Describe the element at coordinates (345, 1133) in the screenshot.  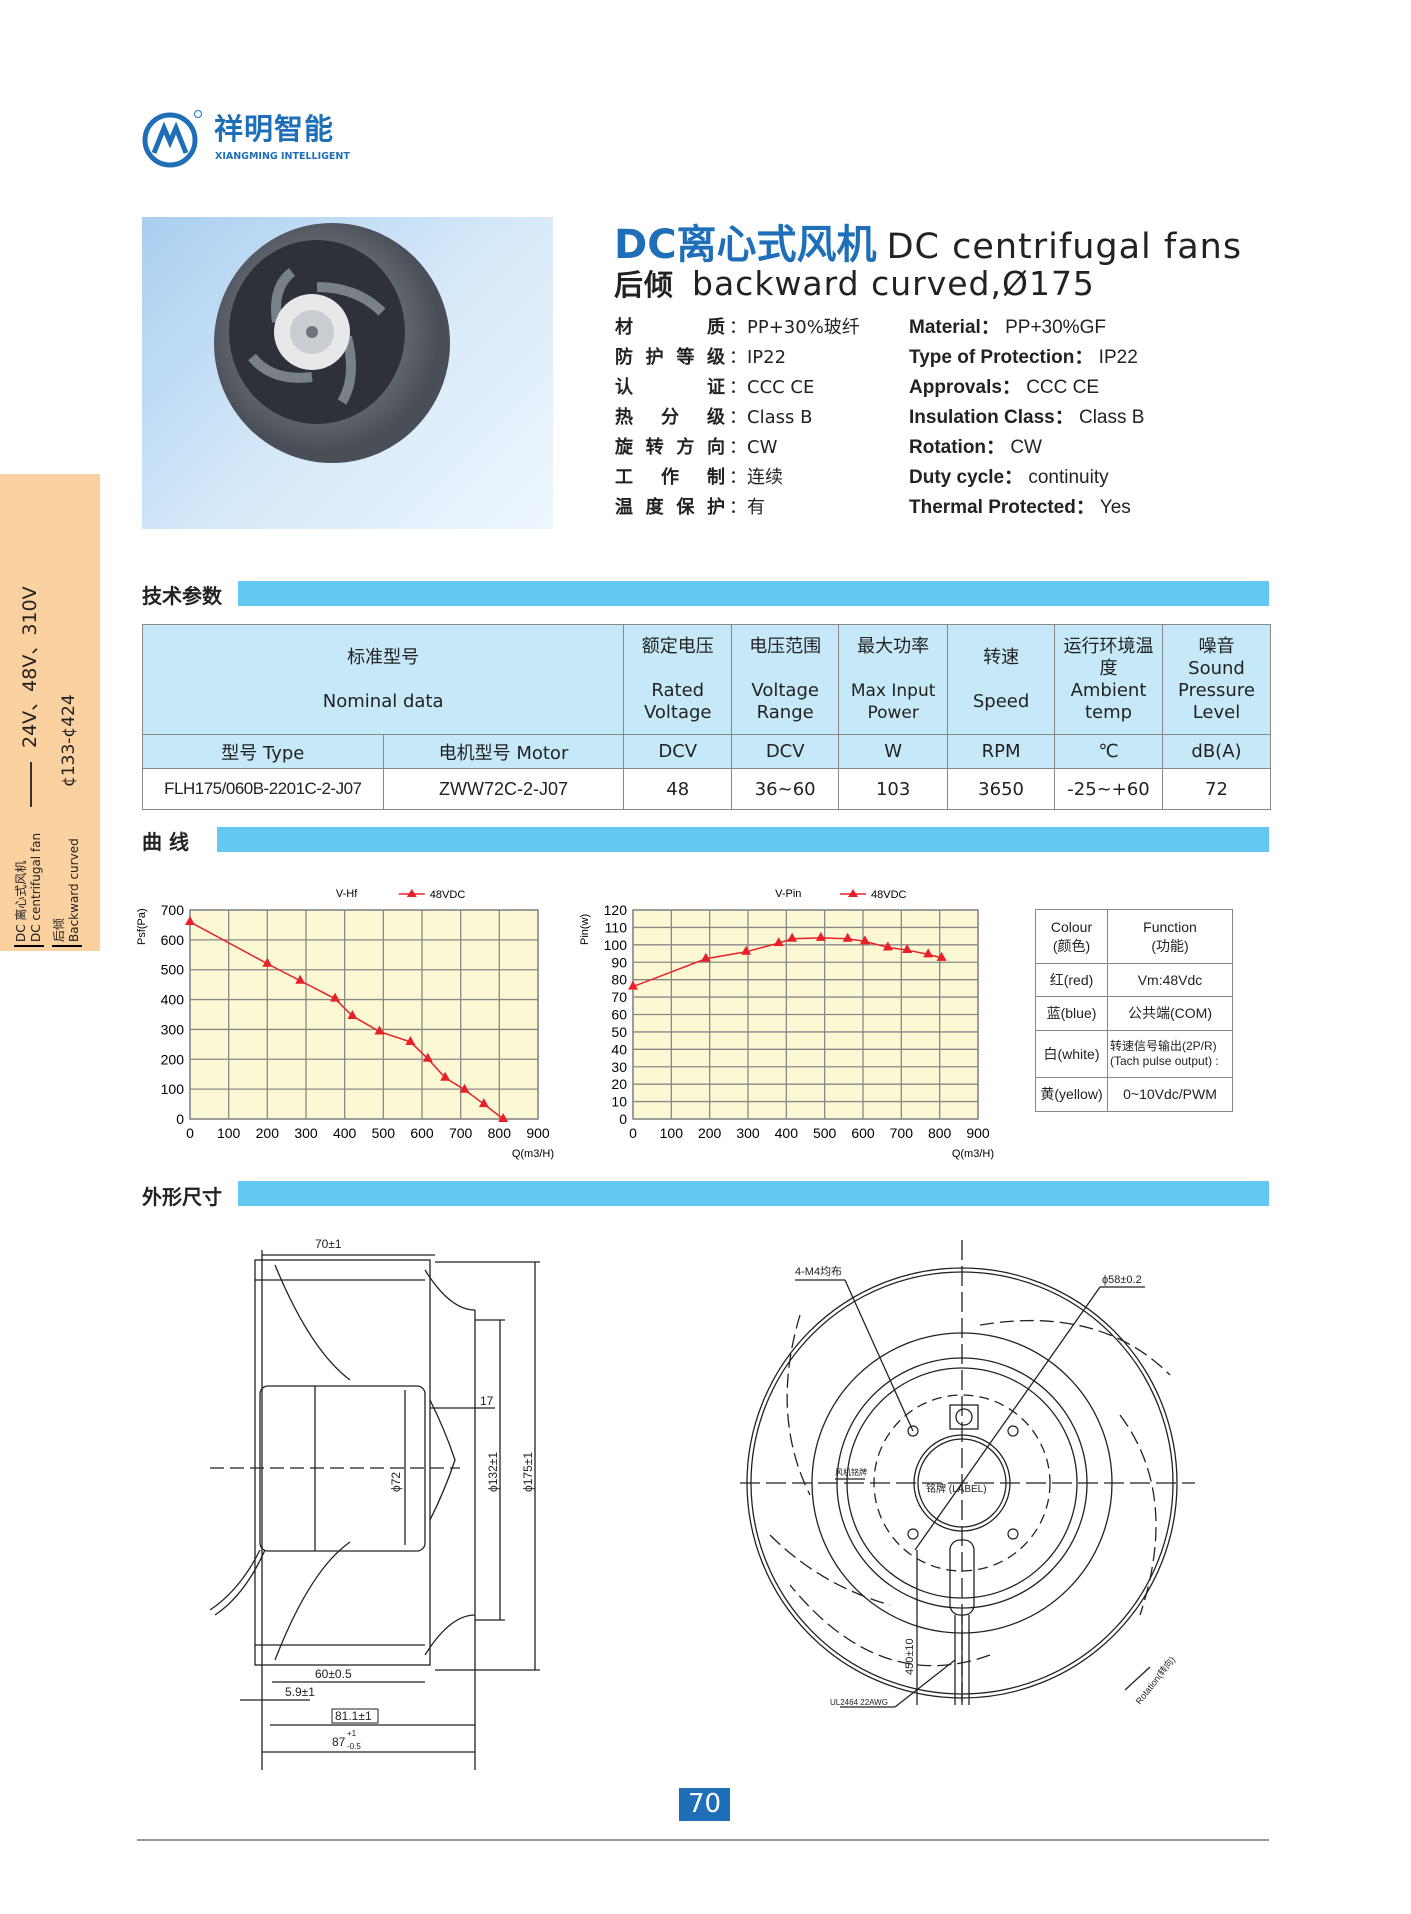
I see `x-tick-label: 400` at that location.